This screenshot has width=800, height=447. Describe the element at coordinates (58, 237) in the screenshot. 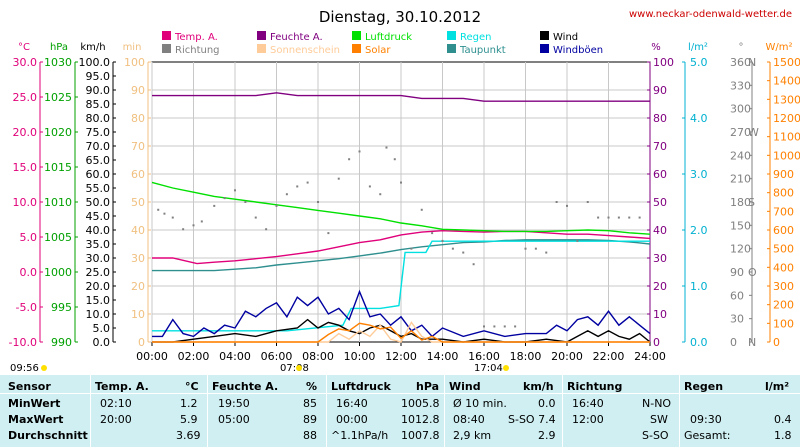

I see `pressure-tick-label: 1005` at that location.